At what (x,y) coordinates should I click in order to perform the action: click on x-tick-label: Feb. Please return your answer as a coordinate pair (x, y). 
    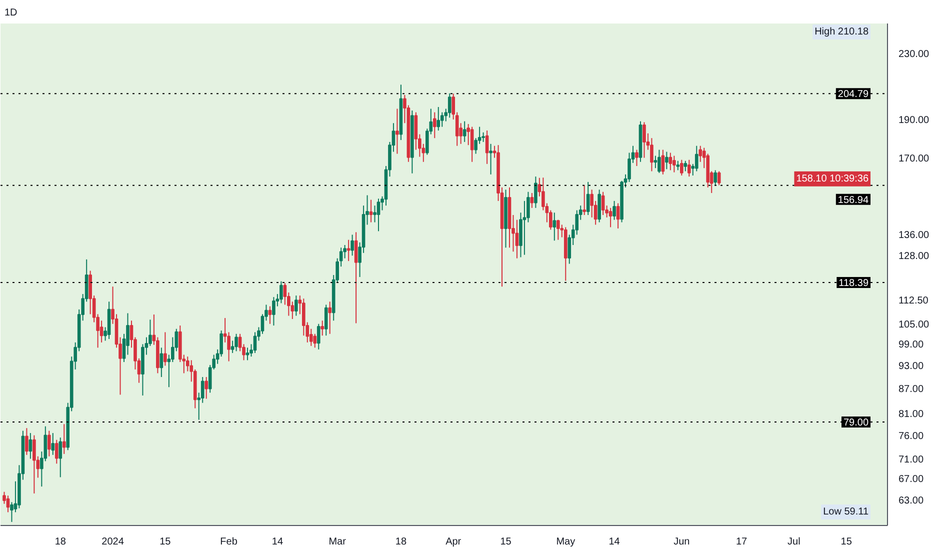
    Looking at the image, I should click on (229, 542).